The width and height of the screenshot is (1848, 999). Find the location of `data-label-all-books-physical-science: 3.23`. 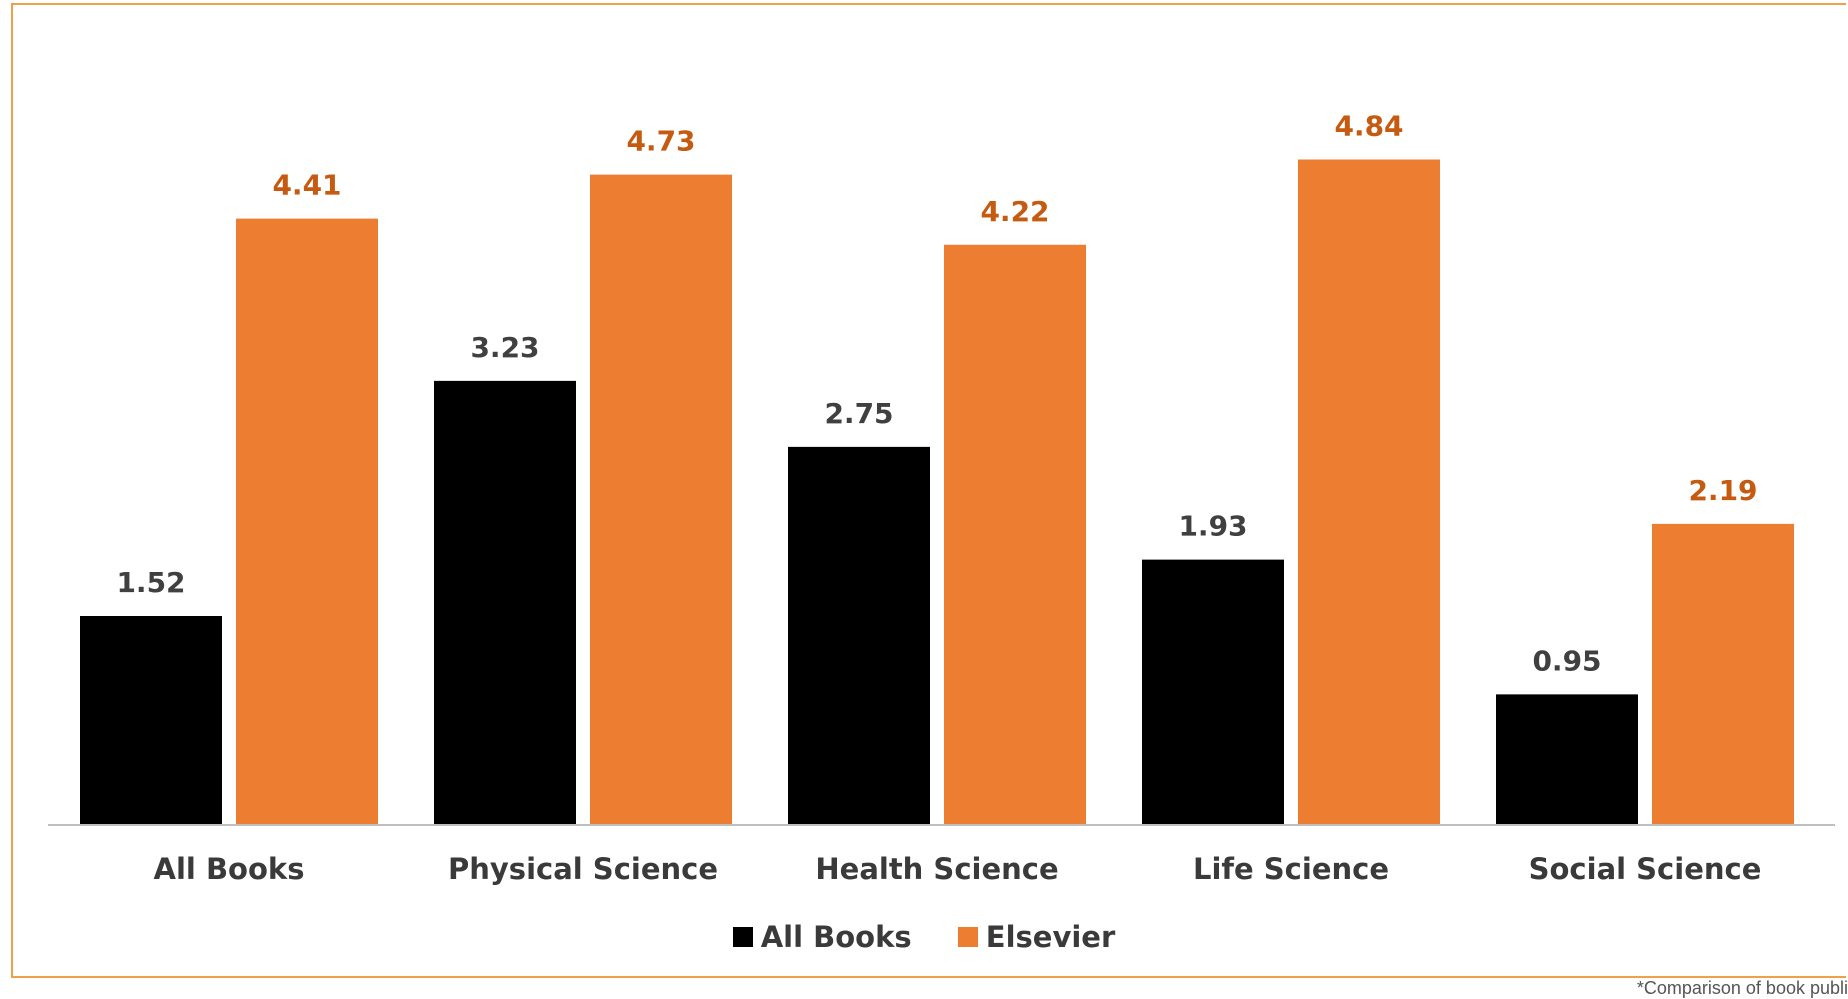

data-label-all-books-physical-science: 3.23 is located at coordinates (504, 347).